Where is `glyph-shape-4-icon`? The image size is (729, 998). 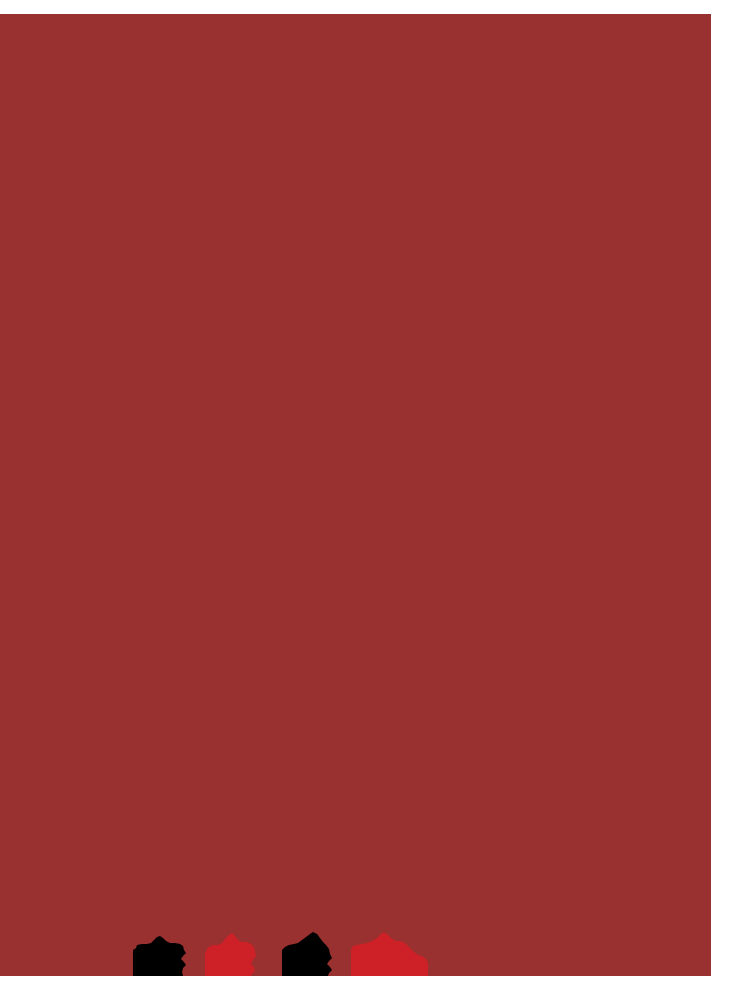
glyph-shape-4-icon is located at coordinates (390, 954).